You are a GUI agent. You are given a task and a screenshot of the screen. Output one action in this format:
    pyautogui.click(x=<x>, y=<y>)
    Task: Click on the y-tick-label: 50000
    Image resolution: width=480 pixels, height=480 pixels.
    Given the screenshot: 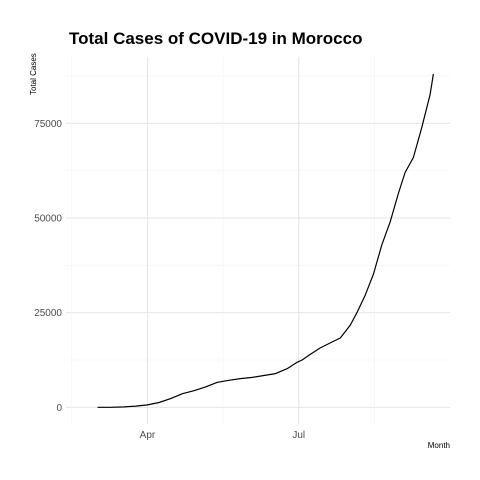 What is the action you would take?
    pyautogui.click(x=48, y=218)
    